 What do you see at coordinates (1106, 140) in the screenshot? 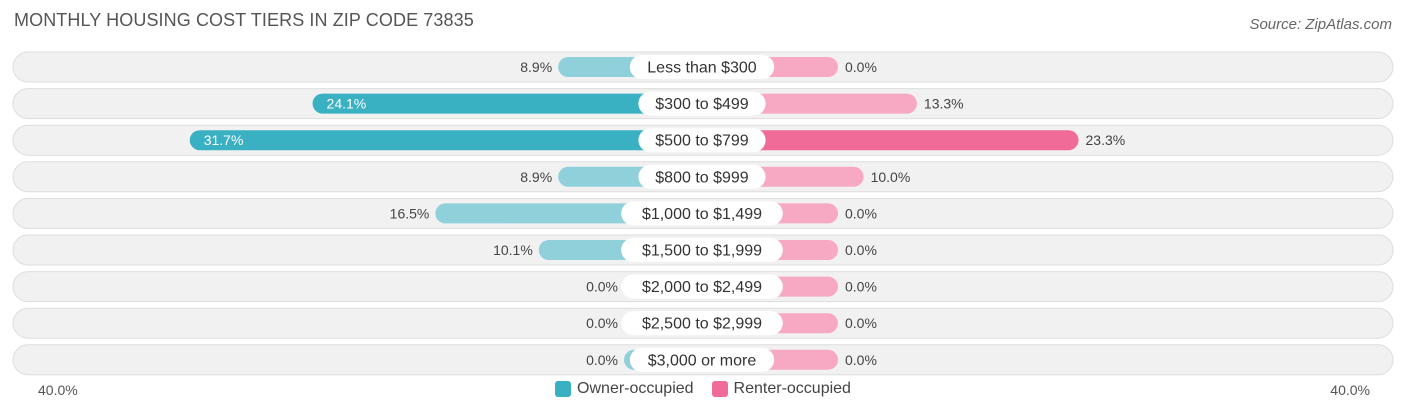
I see `value-label-renter: 23.3%` at bounding box center [1106, 140].